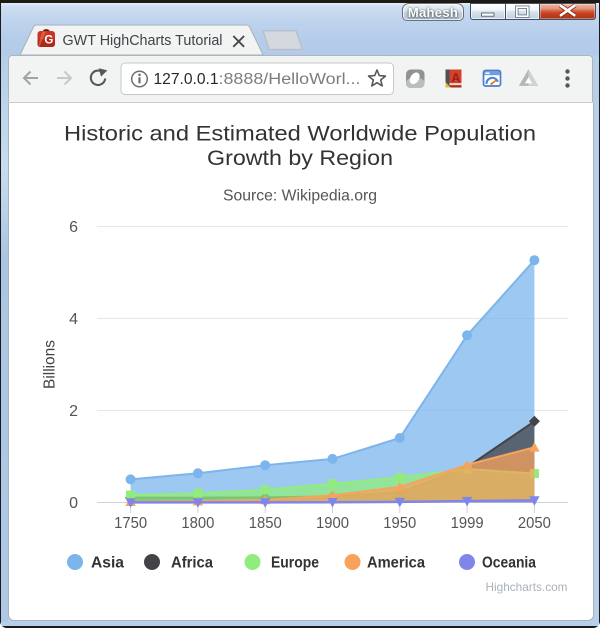 This screenshot has width=600, height=628. I want to click on svg-text: 1999, so click(467, 523).